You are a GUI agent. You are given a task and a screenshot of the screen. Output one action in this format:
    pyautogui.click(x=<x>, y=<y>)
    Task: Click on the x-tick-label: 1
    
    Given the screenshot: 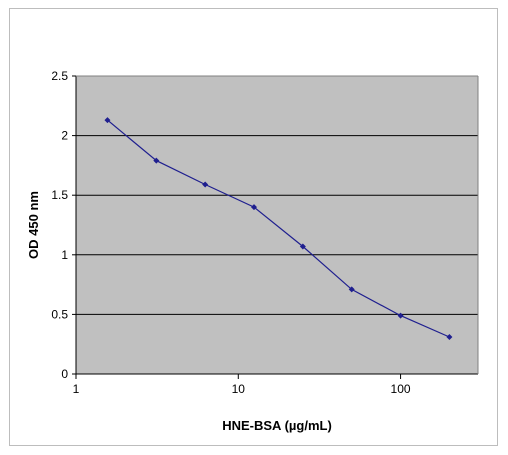 What is the action you would take?
    pyautogui.click(x=76, y=389)
    